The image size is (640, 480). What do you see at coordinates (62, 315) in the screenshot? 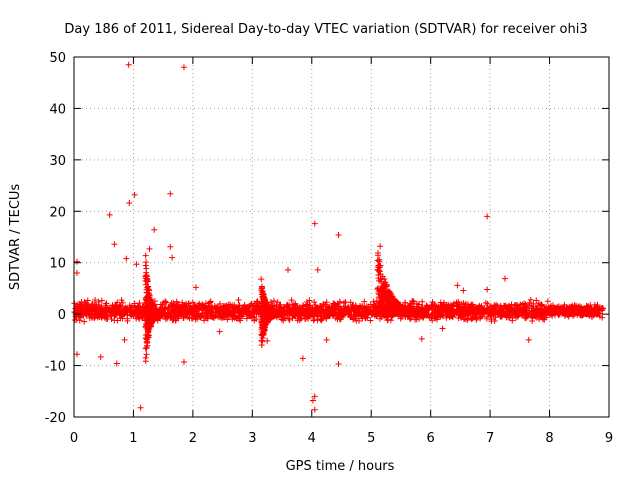
I see `y-tick-label: 0` at bounding box center [62, 315].